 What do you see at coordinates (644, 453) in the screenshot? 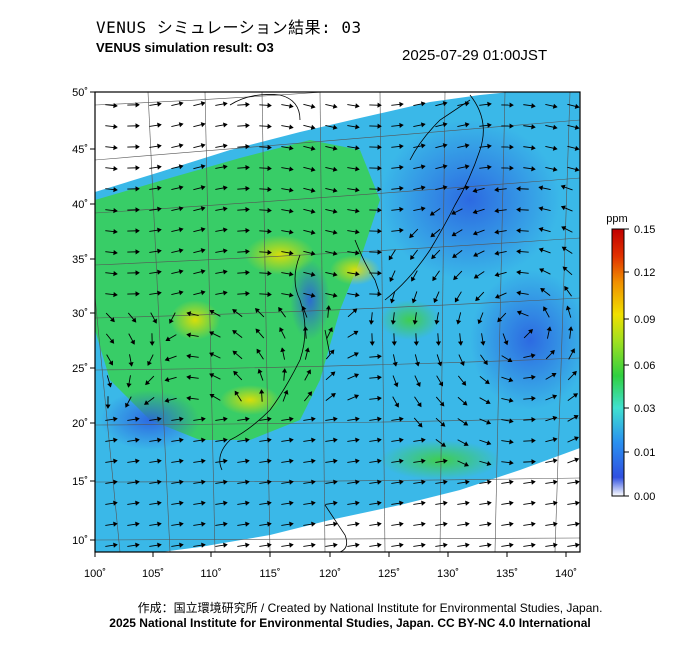
I see `colorbar-tick-label: 0.01` at bounding box center [644, 453].